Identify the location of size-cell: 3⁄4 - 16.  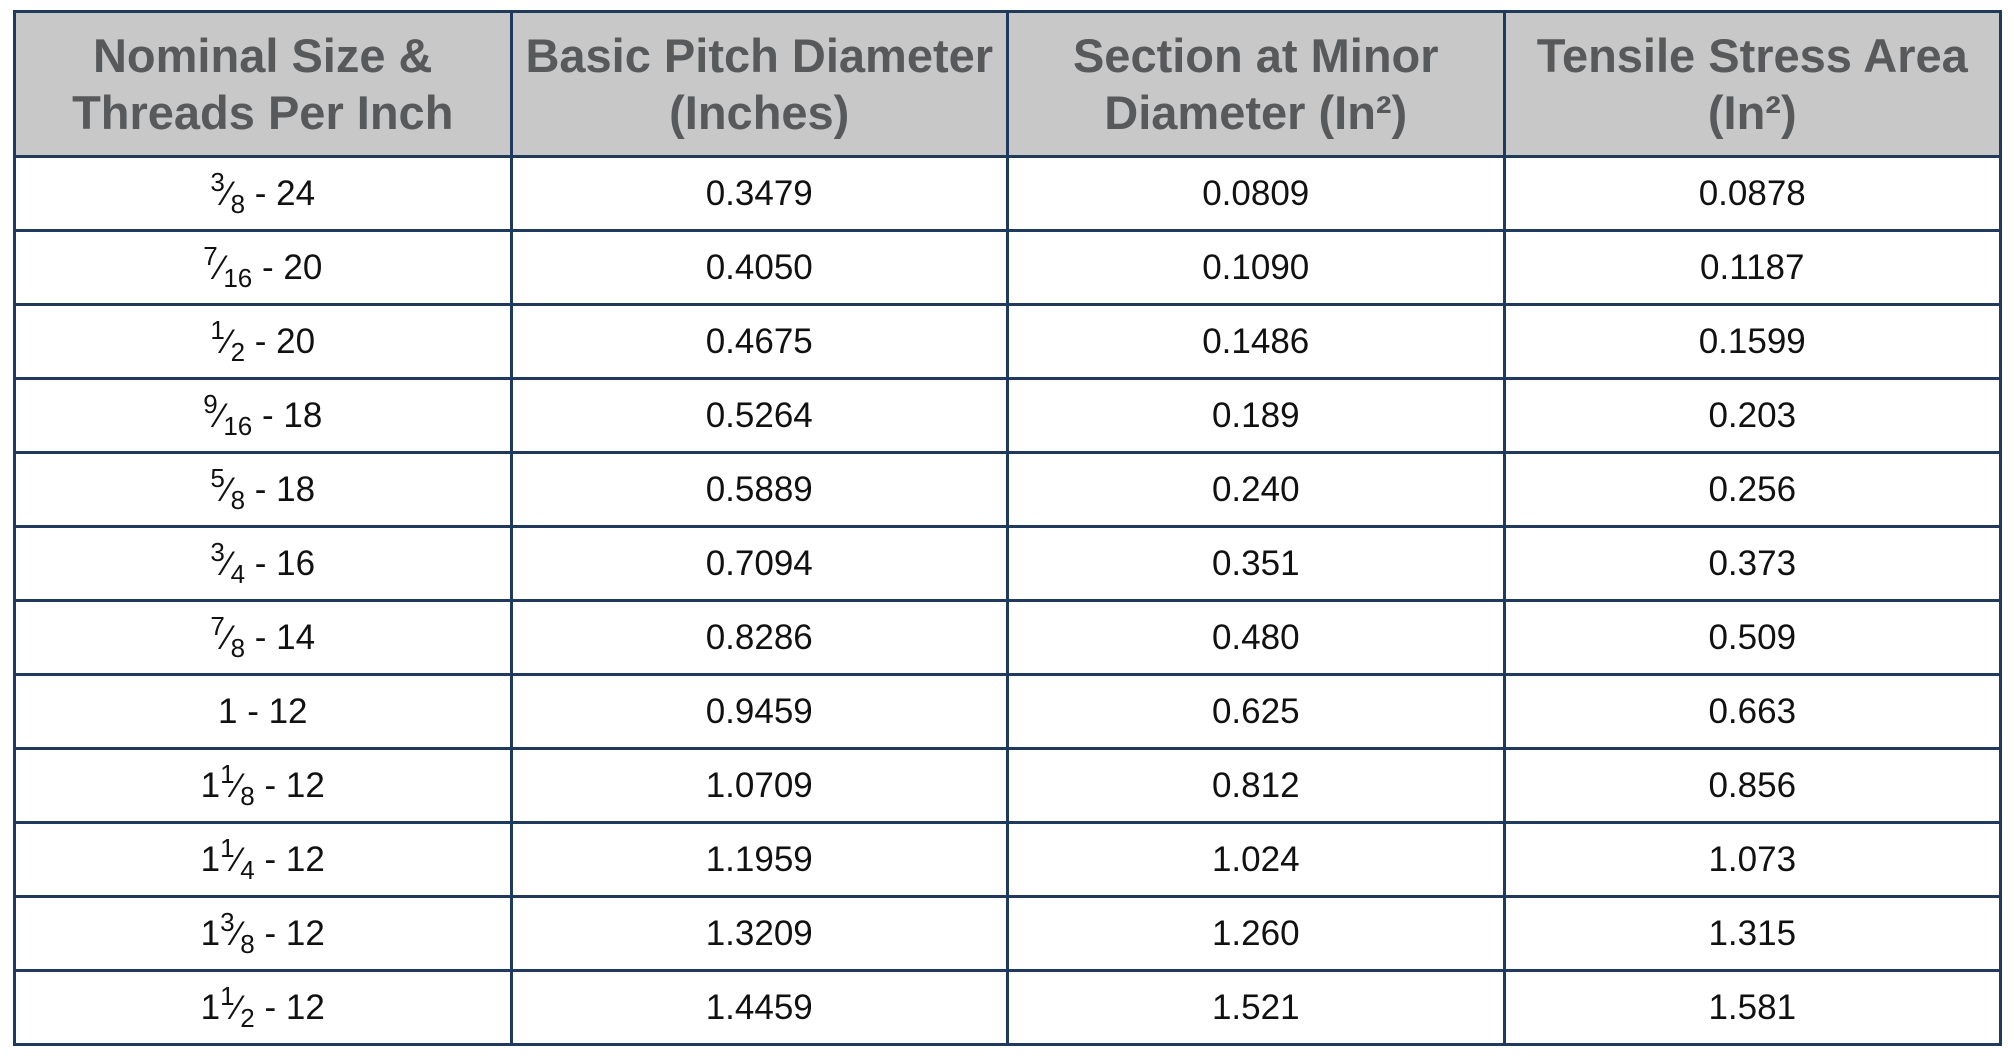
(263, 563).